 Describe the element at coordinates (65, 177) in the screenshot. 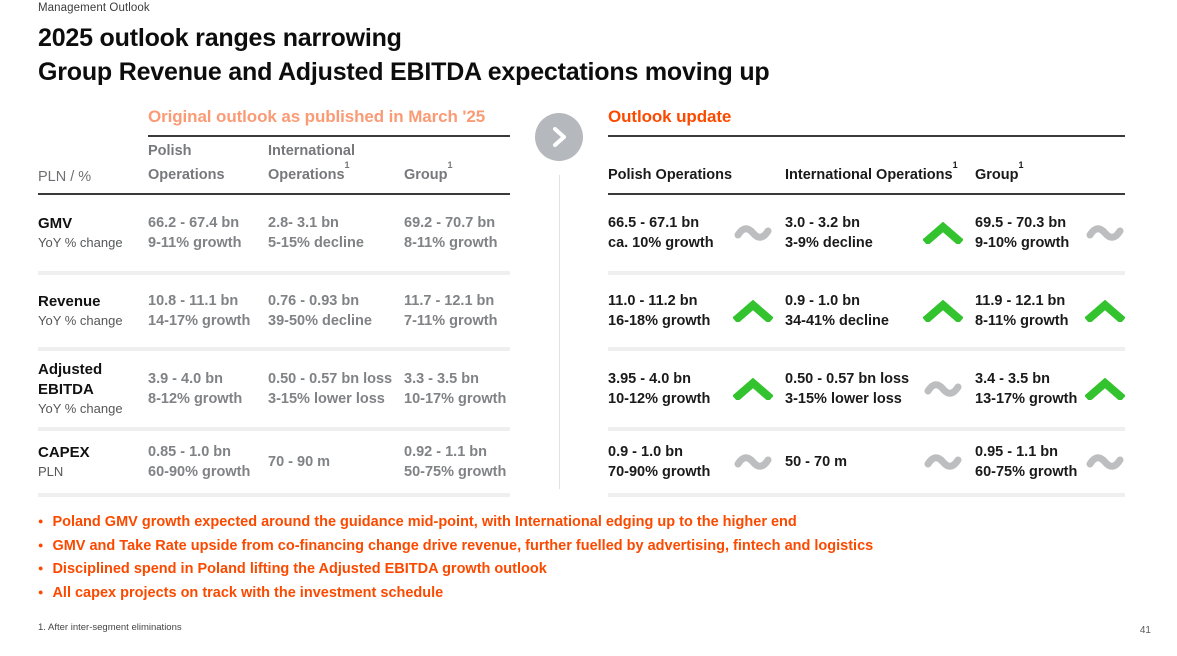

I see `unit-label: PLN / %` at that location.